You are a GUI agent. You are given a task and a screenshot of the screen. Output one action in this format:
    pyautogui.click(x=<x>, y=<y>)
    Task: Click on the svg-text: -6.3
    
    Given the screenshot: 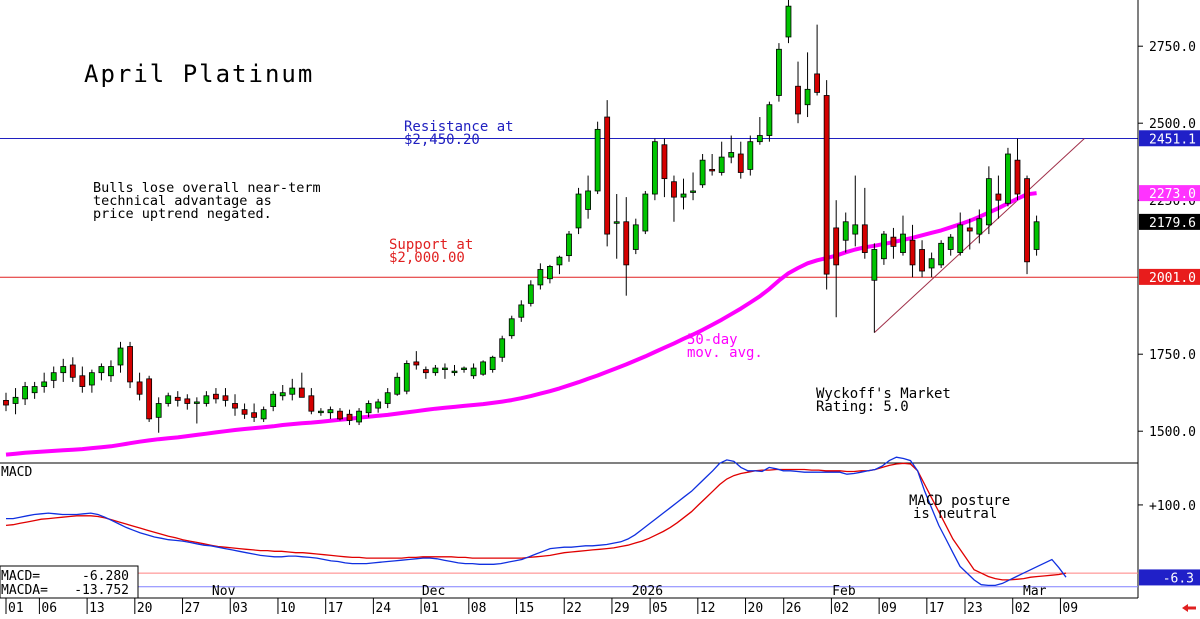 What is the action you would take?
    pyautogui.click(x=1178, y=578)
    